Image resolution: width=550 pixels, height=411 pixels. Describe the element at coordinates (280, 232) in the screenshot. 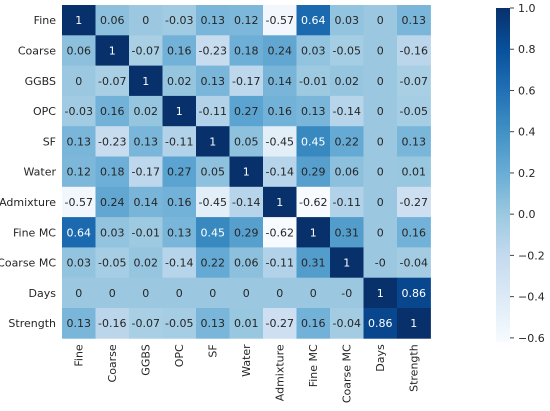

I see `cell-value-label: -0.62` at that location.